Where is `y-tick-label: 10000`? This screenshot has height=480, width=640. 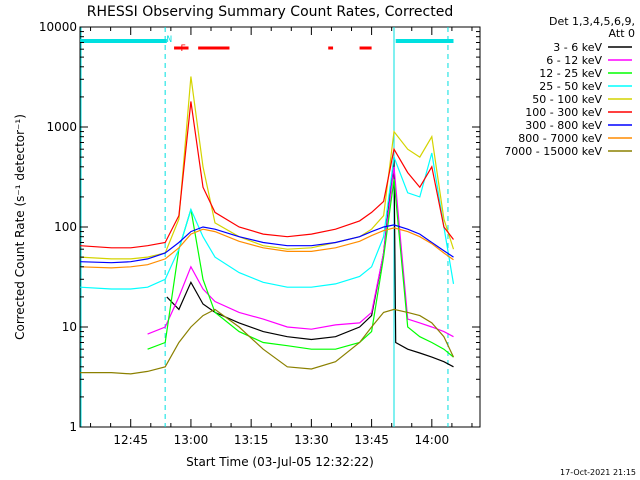
y-tick-label: 10000 is located at coordinates (58, 27).